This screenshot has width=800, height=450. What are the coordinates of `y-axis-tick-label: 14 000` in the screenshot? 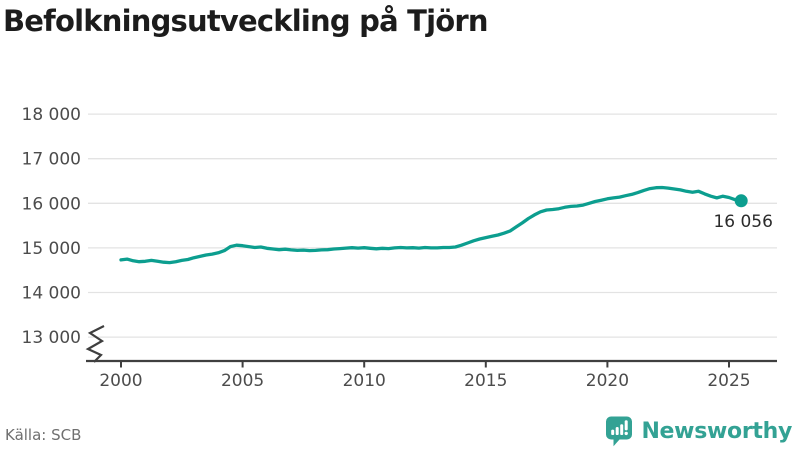 It's located at (51, 294).